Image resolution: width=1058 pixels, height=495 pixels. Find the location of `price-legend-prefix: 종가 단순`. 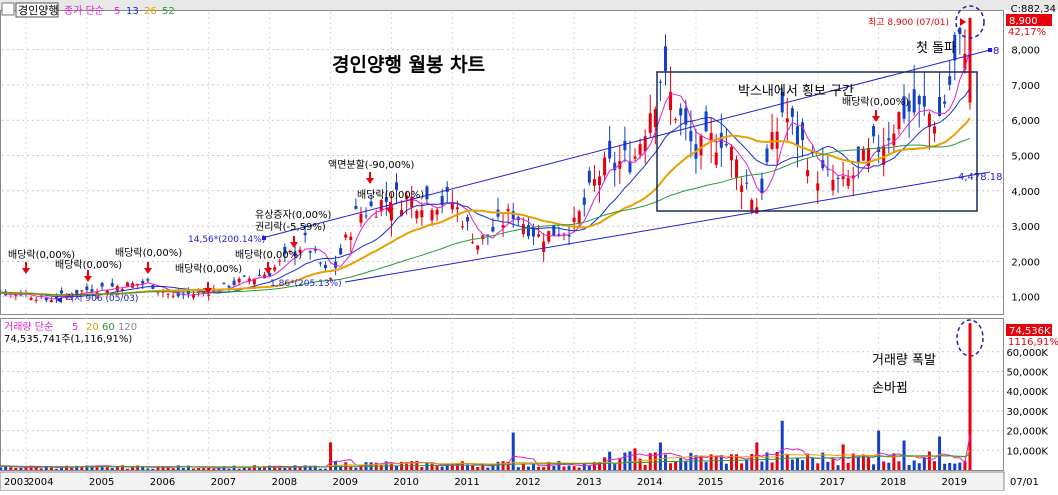

price-legend-prefix: 종가 단순 is located at coordinates (84, 11).